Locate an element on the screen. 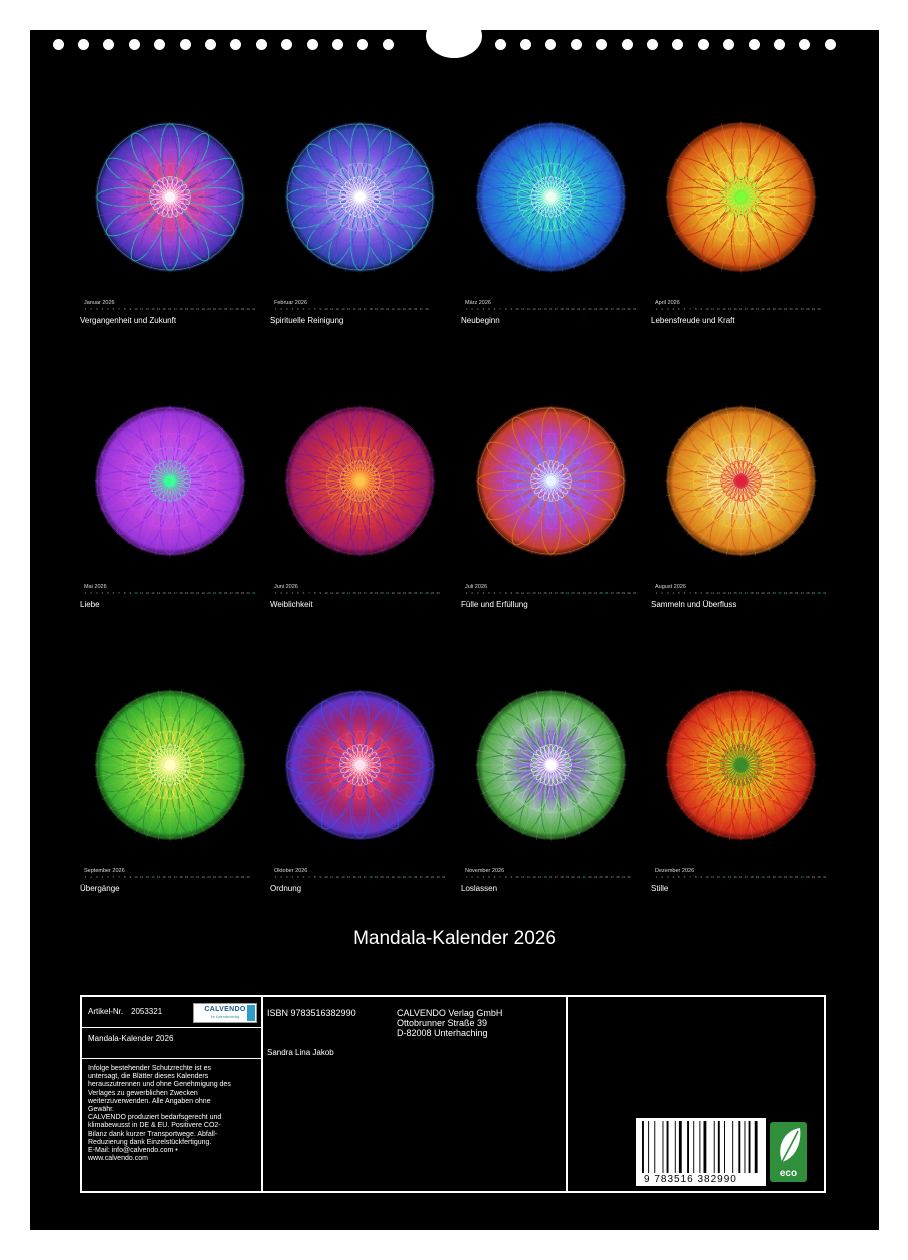  day-number: 10 is located at coordinates (517, 593).